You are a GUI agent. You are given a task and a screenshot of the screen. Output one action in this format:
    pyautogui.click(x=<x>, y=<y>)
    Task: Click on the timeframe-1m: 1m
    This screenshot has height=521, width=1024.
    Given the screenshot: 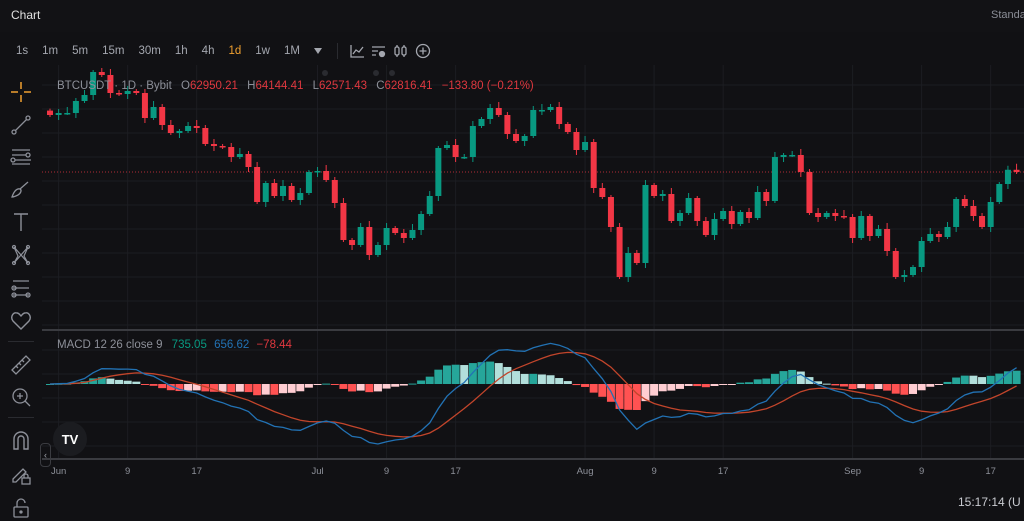 What is the action you would take?
    pyautogui.click(x=50, y=51)
    